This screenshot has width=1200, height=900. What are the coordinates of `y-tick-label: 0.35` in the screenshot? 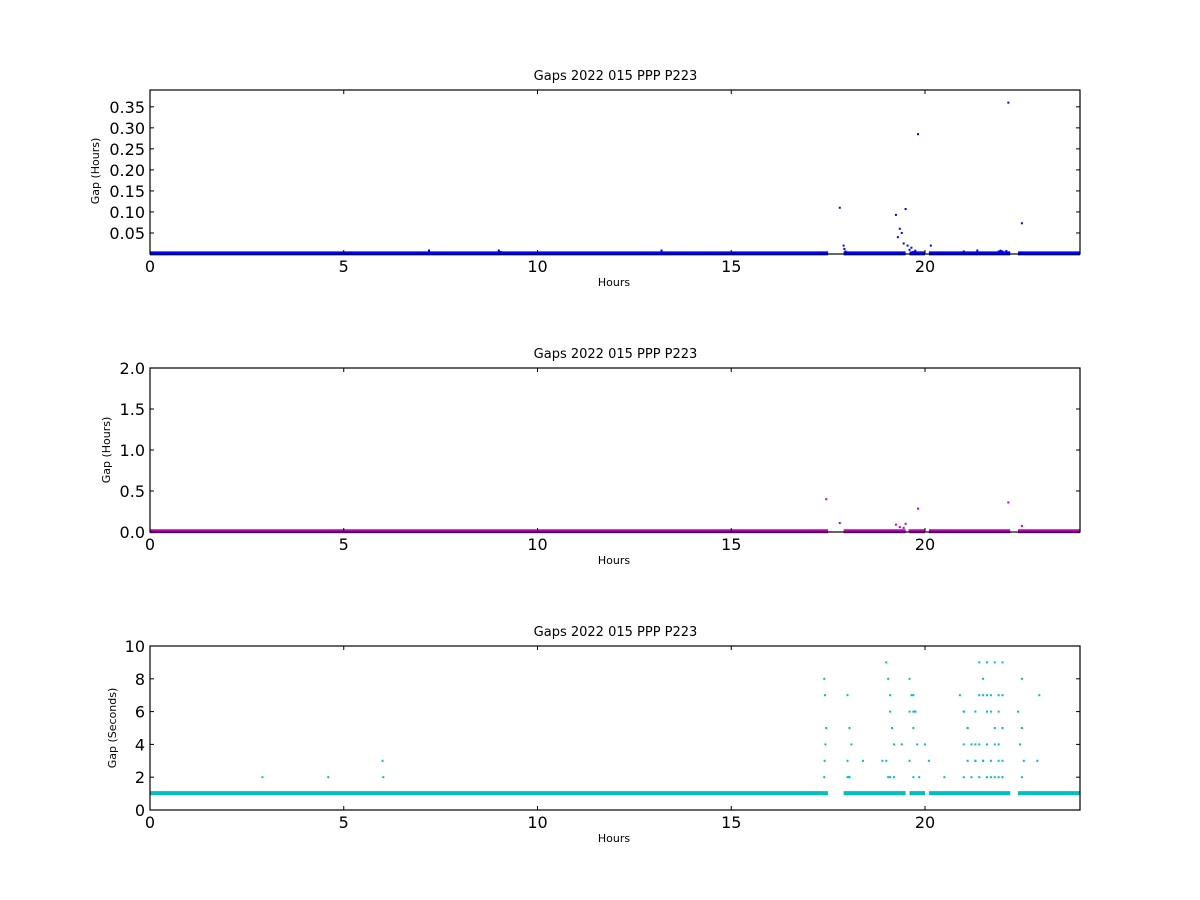 It's located at (127, 107).